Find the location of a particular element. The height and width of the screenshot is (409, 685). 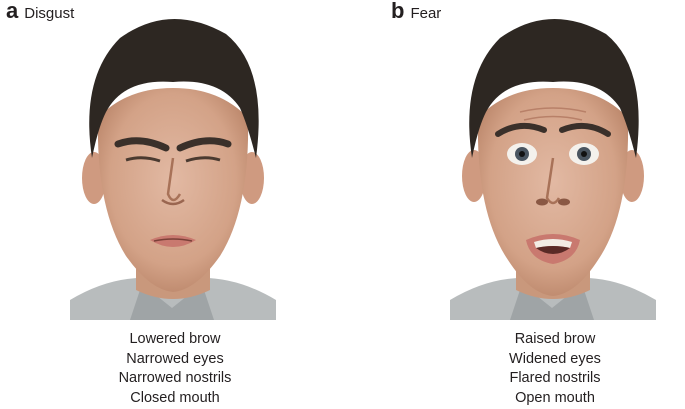

panel-header: b Fear is located at coordinates (416, 13).